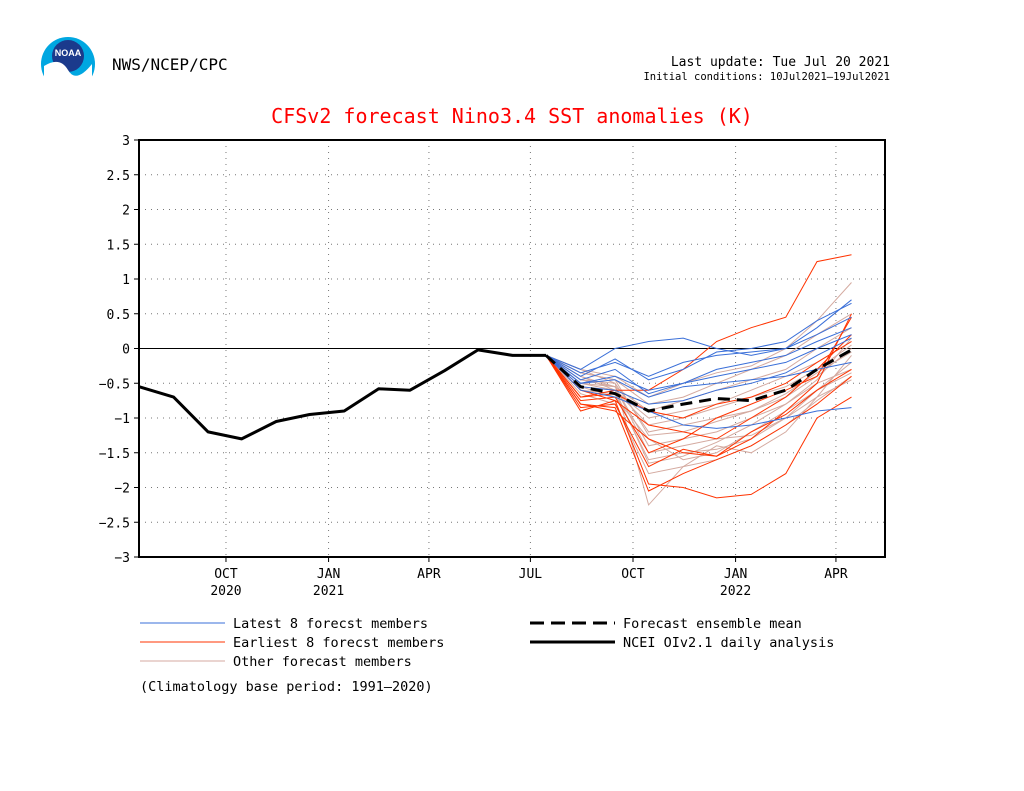 The height and width of the screenshot is (791, 1024). Describe the element at coordinates (512, 116) in the screenshot. I see `chart-title: CFSv2 forecast Nino3.4 SST anomalies (K)` at that location.